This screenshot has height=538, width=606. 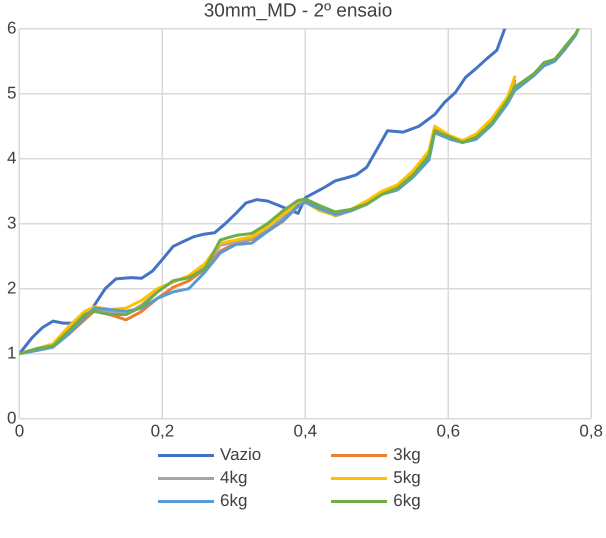 What do you see at coordinates (11, 288) in the screenshot?
I see `y-tick-label: 2` at bounding box center [11, 288].